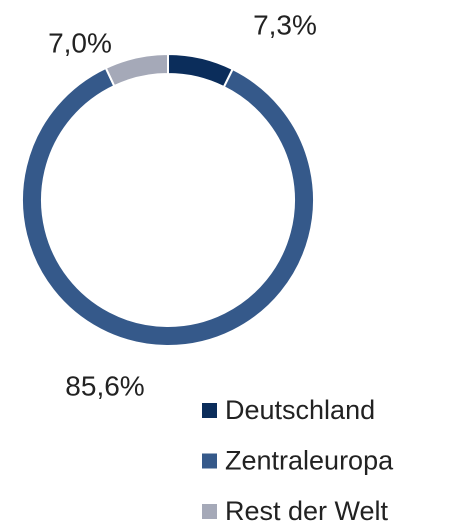 Image resolution: width=464 pixels, height=531 pixels. What do you see at coordinates (300, 410) in the screenshot?
I see `legend-label: Deutschland` at bounding box center [300, 410].